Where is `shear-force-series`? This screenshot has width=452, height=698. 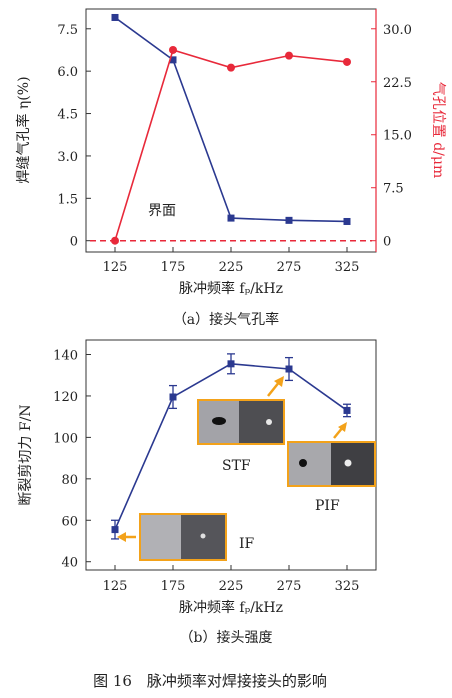
shear-force-series is located at coordinates (231, 446).